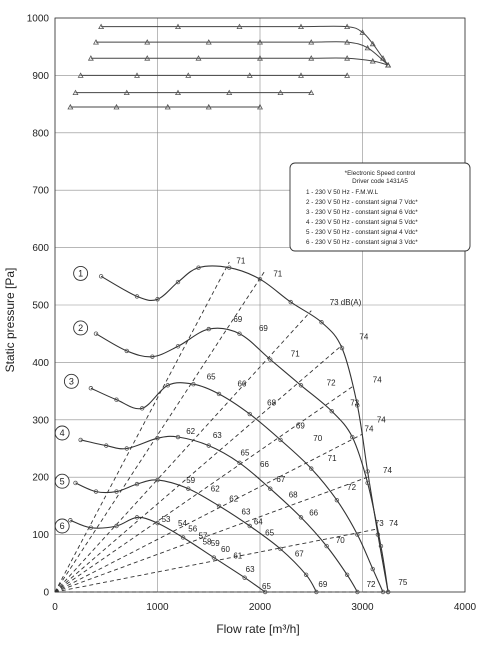 This screenshot has height=655, width=490. What do you see at coordinates (203, 536) in the screenshot?
I see `db-label: 57` at bounding box center [203, 536].